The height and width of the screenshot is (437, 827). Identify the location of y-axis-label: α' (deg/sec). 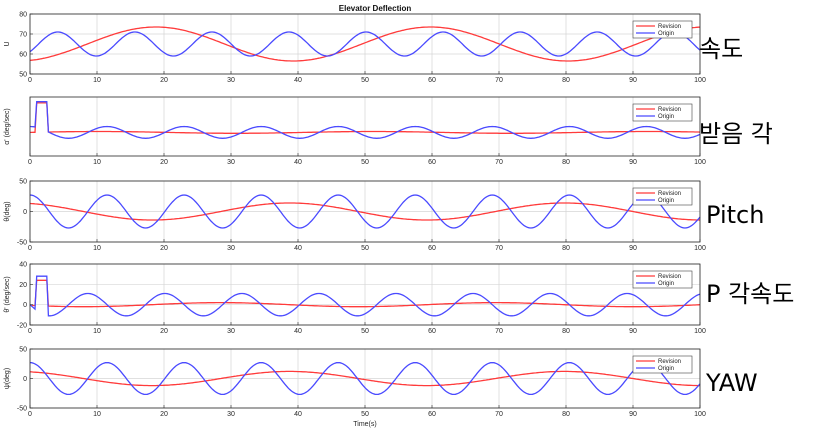
(7, 126).